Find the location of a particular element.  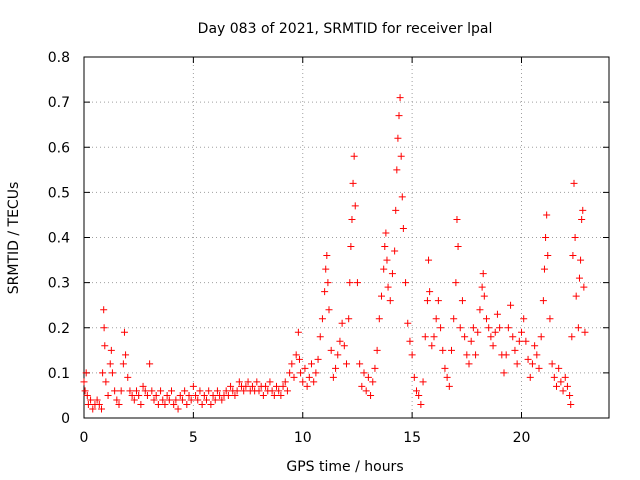

y-tick-label: 0.4 is located at coordinates (59, 239).